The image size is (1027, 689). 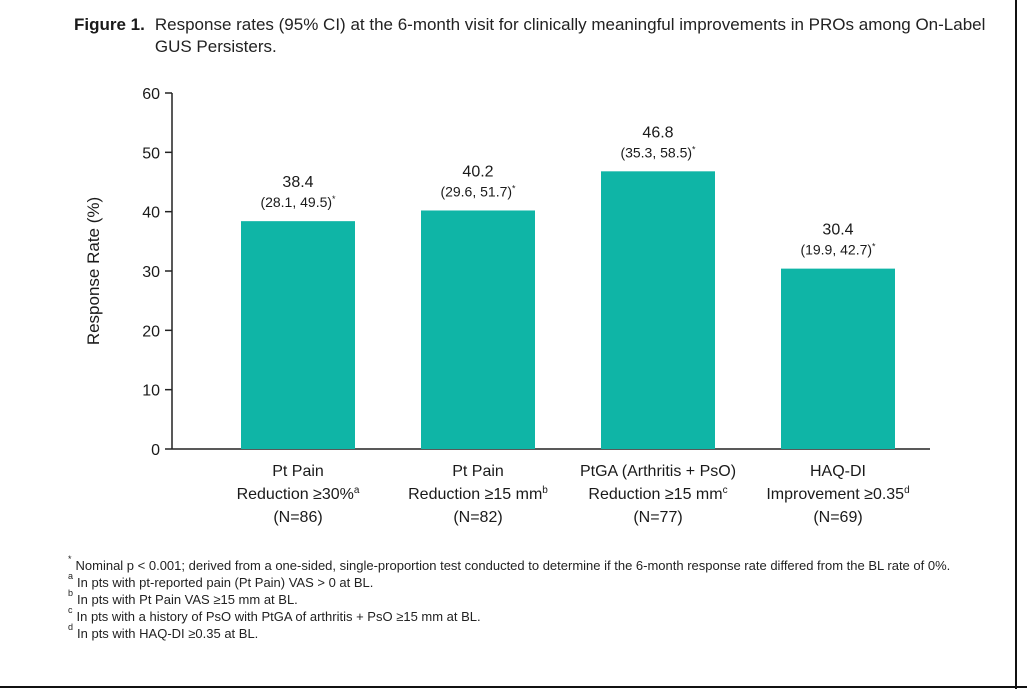 What do you see at coordinates (151, 153) in the screenshot?
I see `y-tick-label: 50` at bounding box center [151, 153].